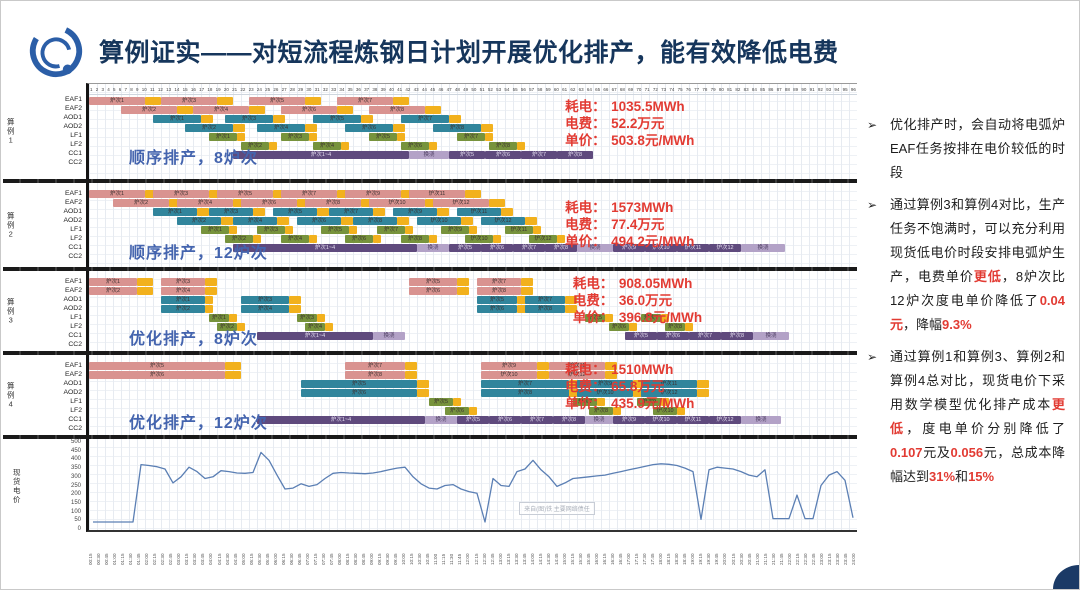 This screenshot has height=590, width=1080. Describe the element at coordinates (733, 559) in the screenshot. I see `price-xtick: 20:15` at that location.